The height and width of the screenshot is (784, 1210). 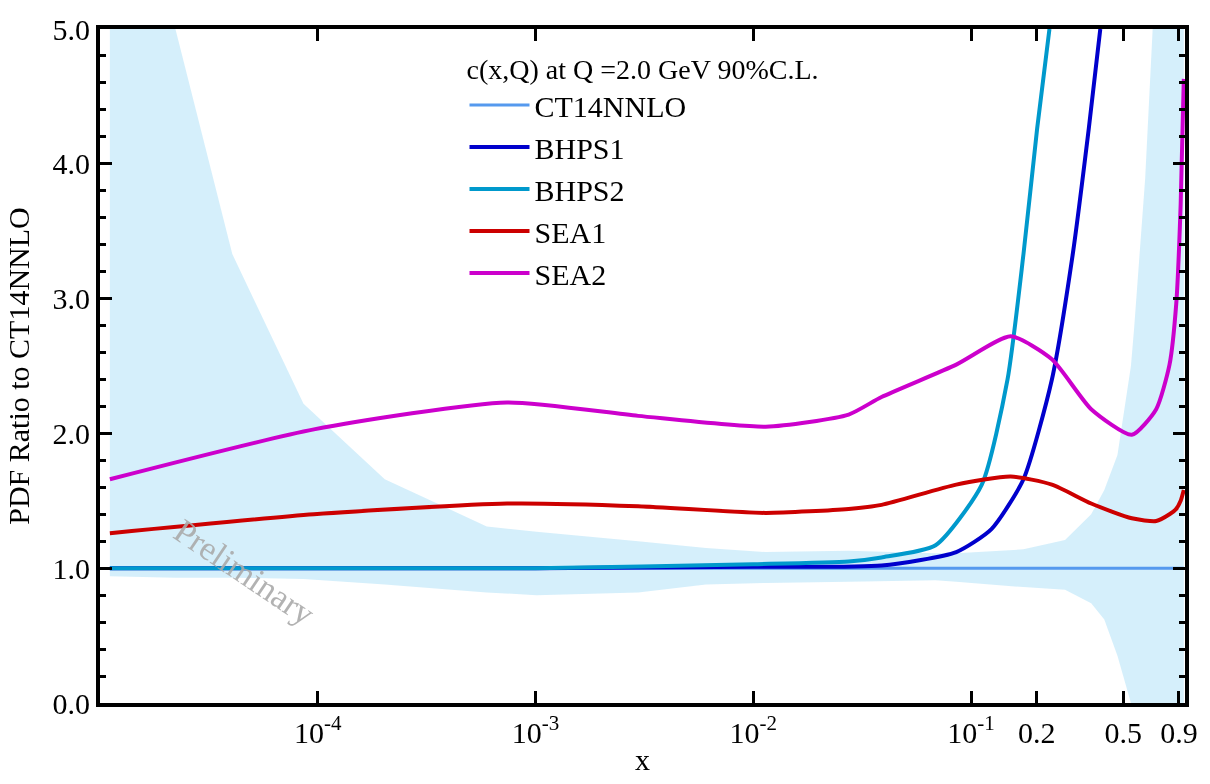 I want to click on legend-label: BHPS1, so click(x=579, y=148).